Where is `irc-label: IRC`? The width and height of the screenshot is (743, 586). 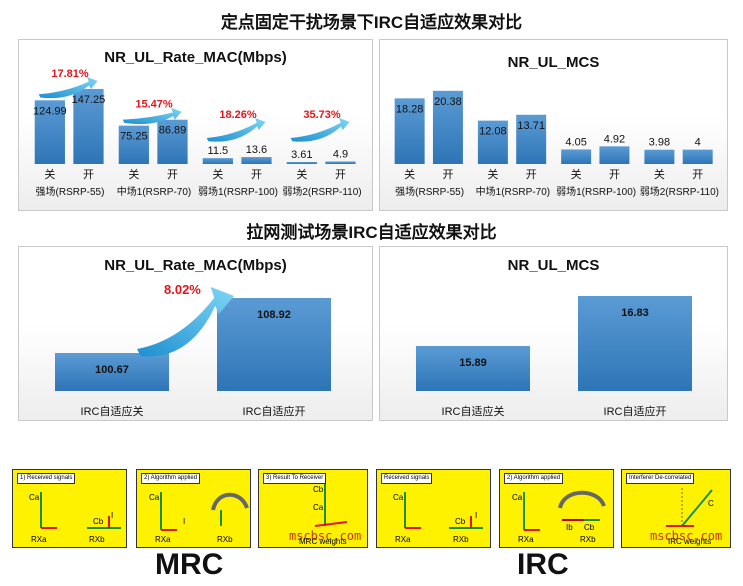 irc-label: IRC is located at coordinates (543, 564).